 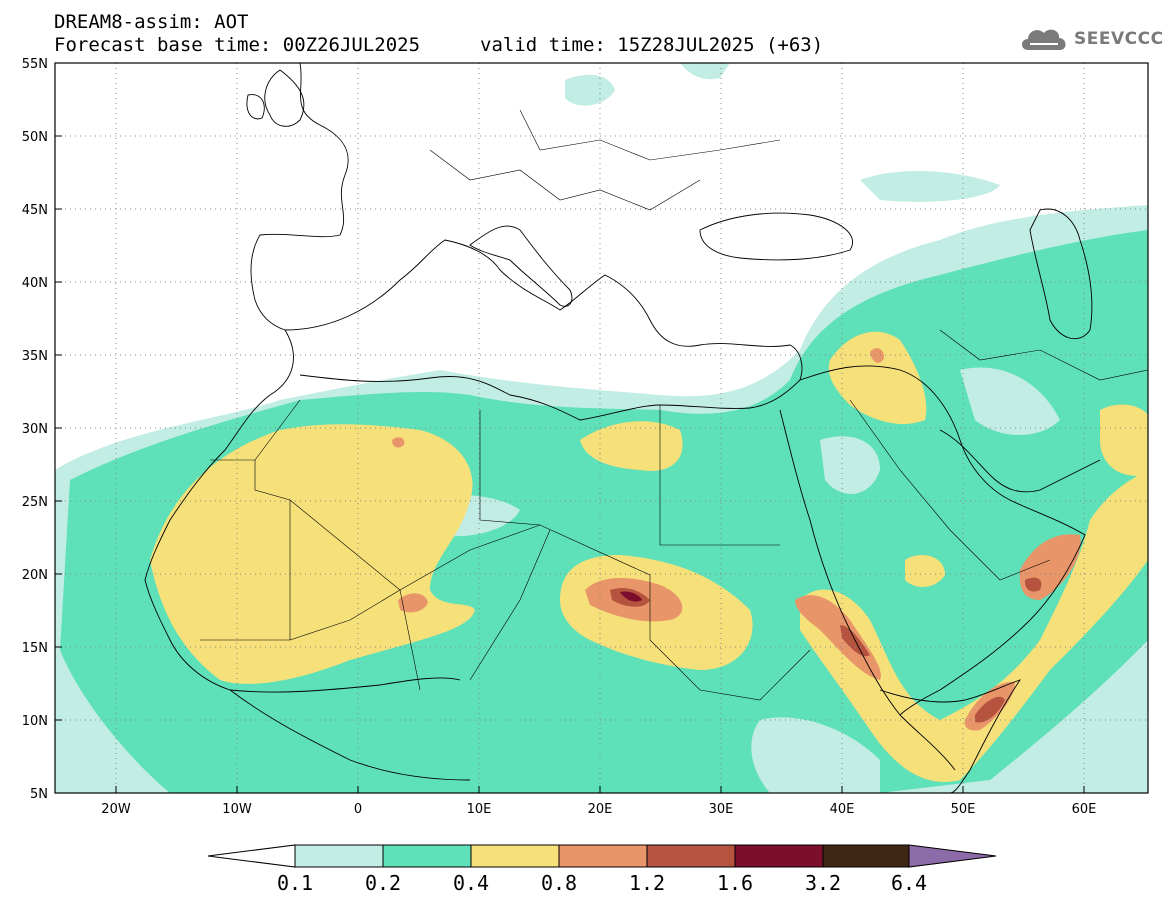 I want to click on cloud-icon, so click(x=1044, y=39).